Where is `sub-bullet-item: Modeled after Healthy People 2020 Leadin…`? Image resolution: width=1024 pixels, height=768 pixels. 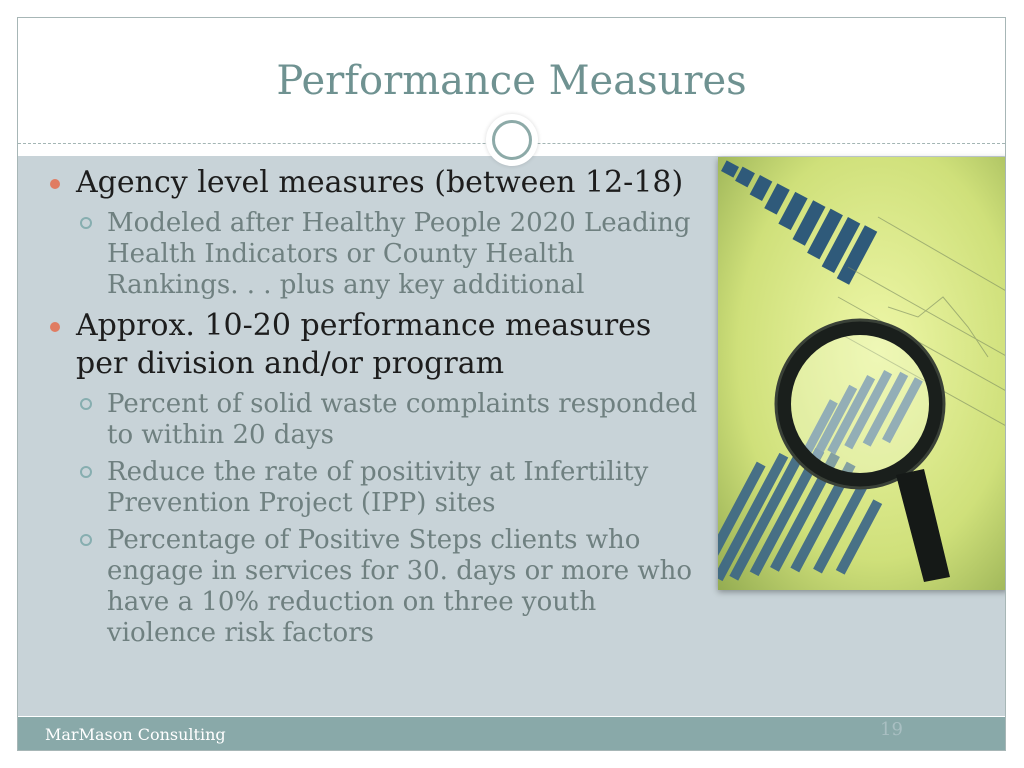 sub-bullet-item: Modeled after Healthy People 2020 Leadin… is located at coordinates (376, 254).